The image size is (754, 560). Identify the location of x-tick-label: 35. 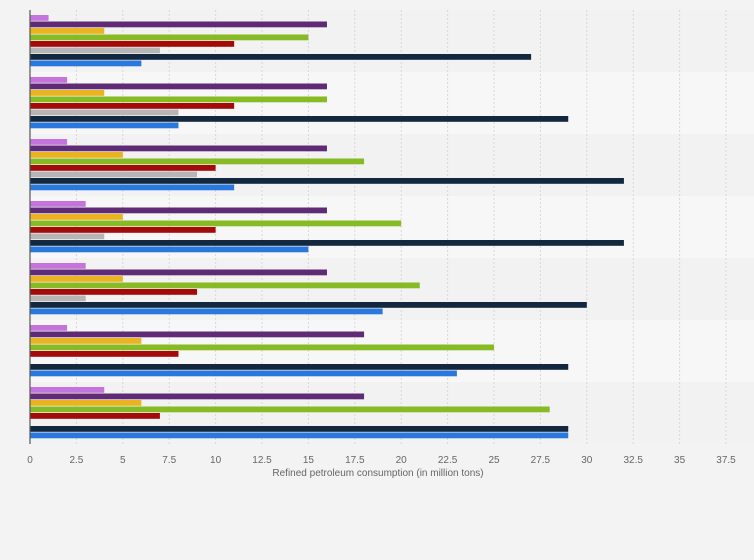
(680, 460).